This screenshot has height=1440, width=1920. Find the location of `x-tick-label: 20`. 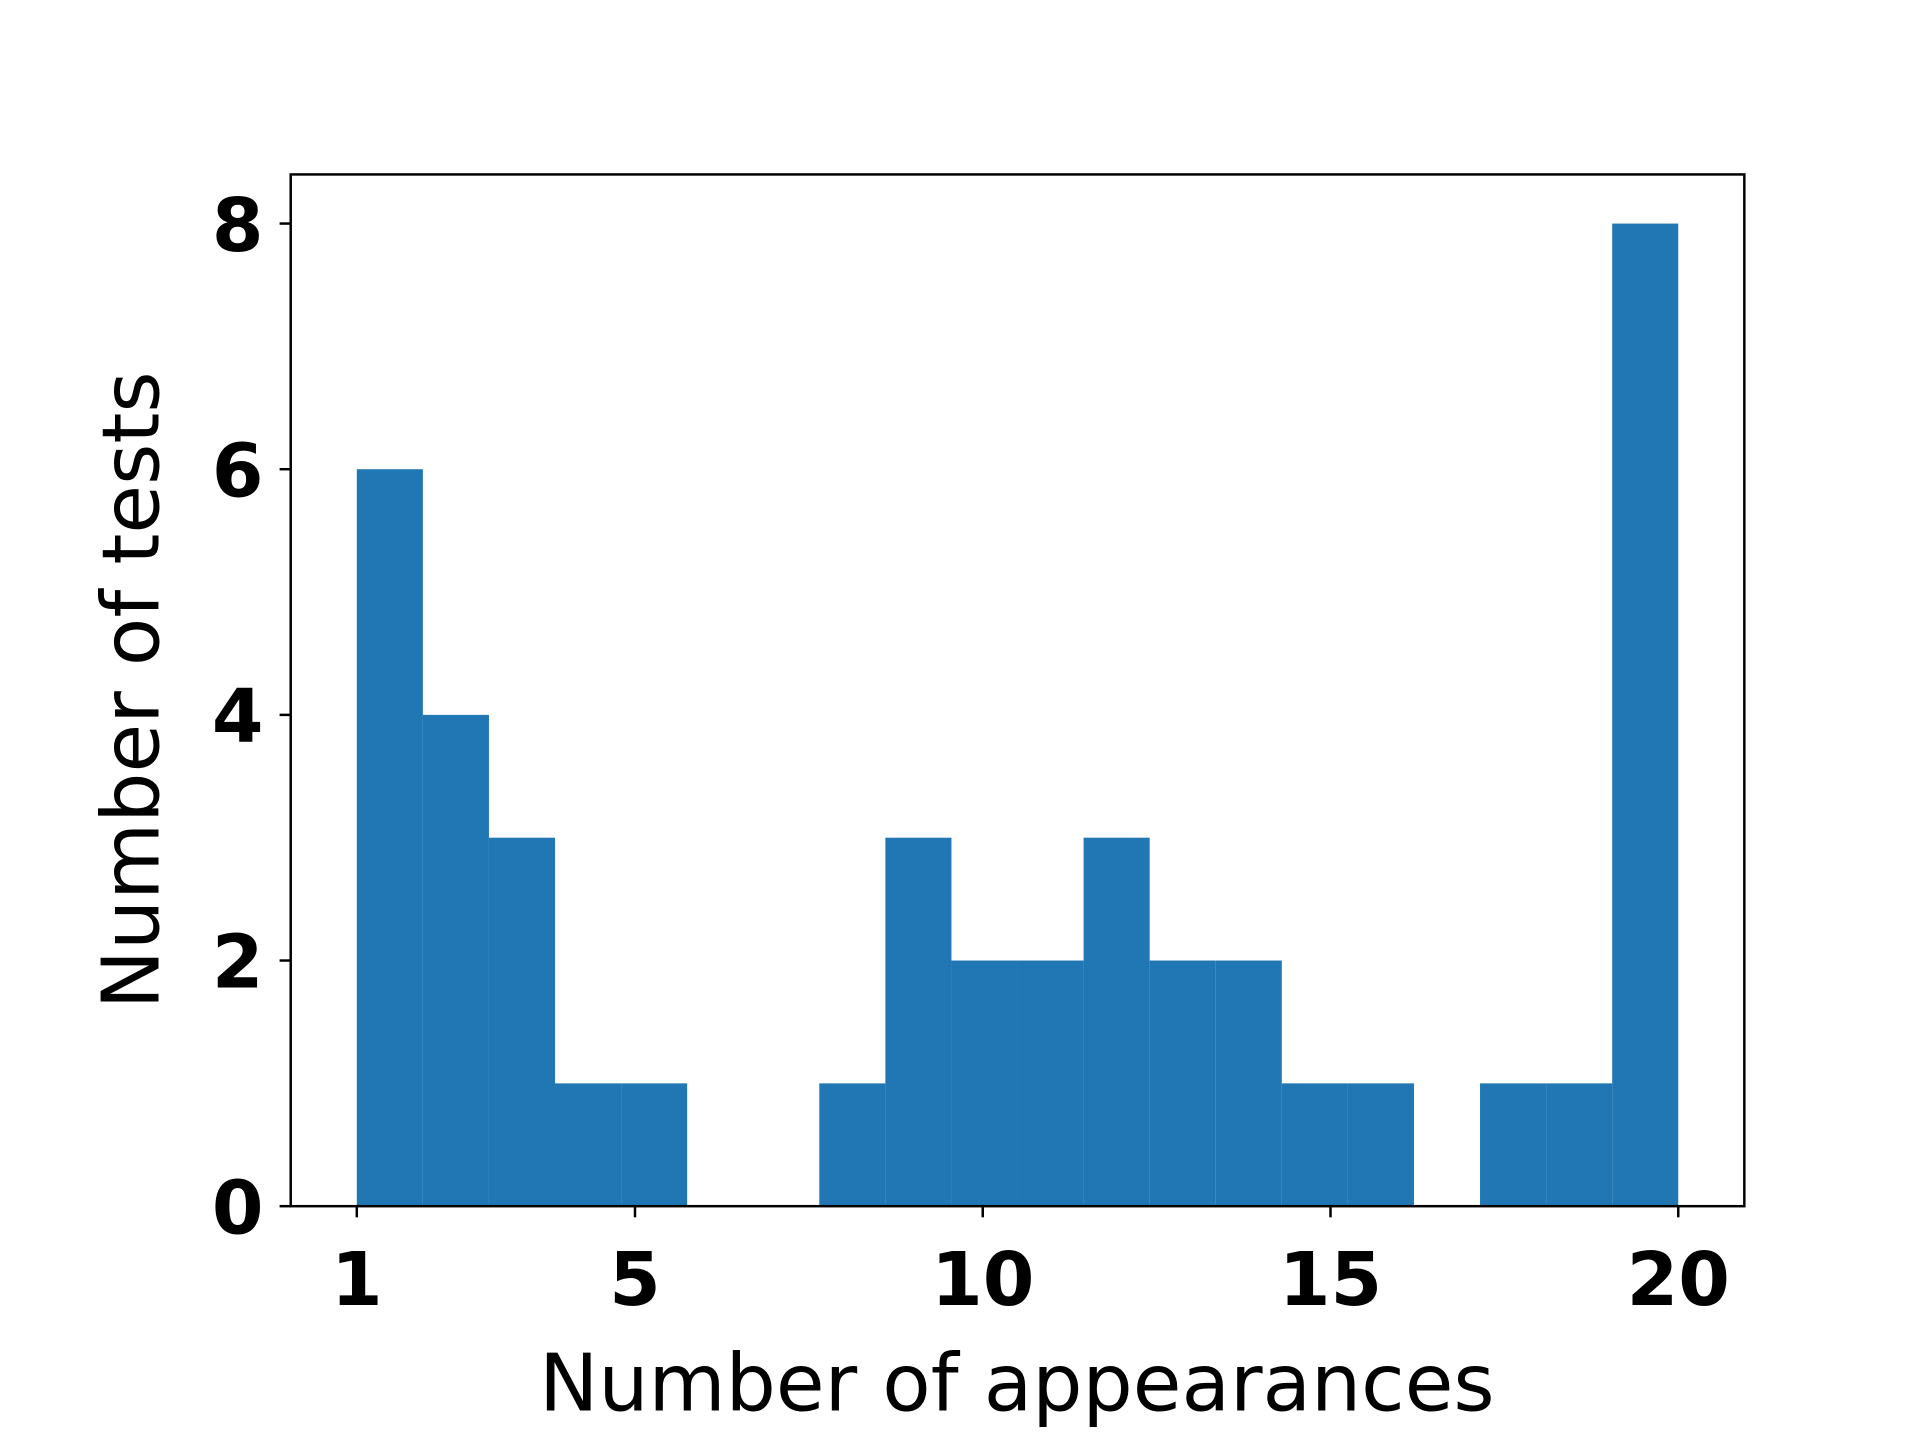

x-tick-label: 20 is located at coordinates (1678, 1279).